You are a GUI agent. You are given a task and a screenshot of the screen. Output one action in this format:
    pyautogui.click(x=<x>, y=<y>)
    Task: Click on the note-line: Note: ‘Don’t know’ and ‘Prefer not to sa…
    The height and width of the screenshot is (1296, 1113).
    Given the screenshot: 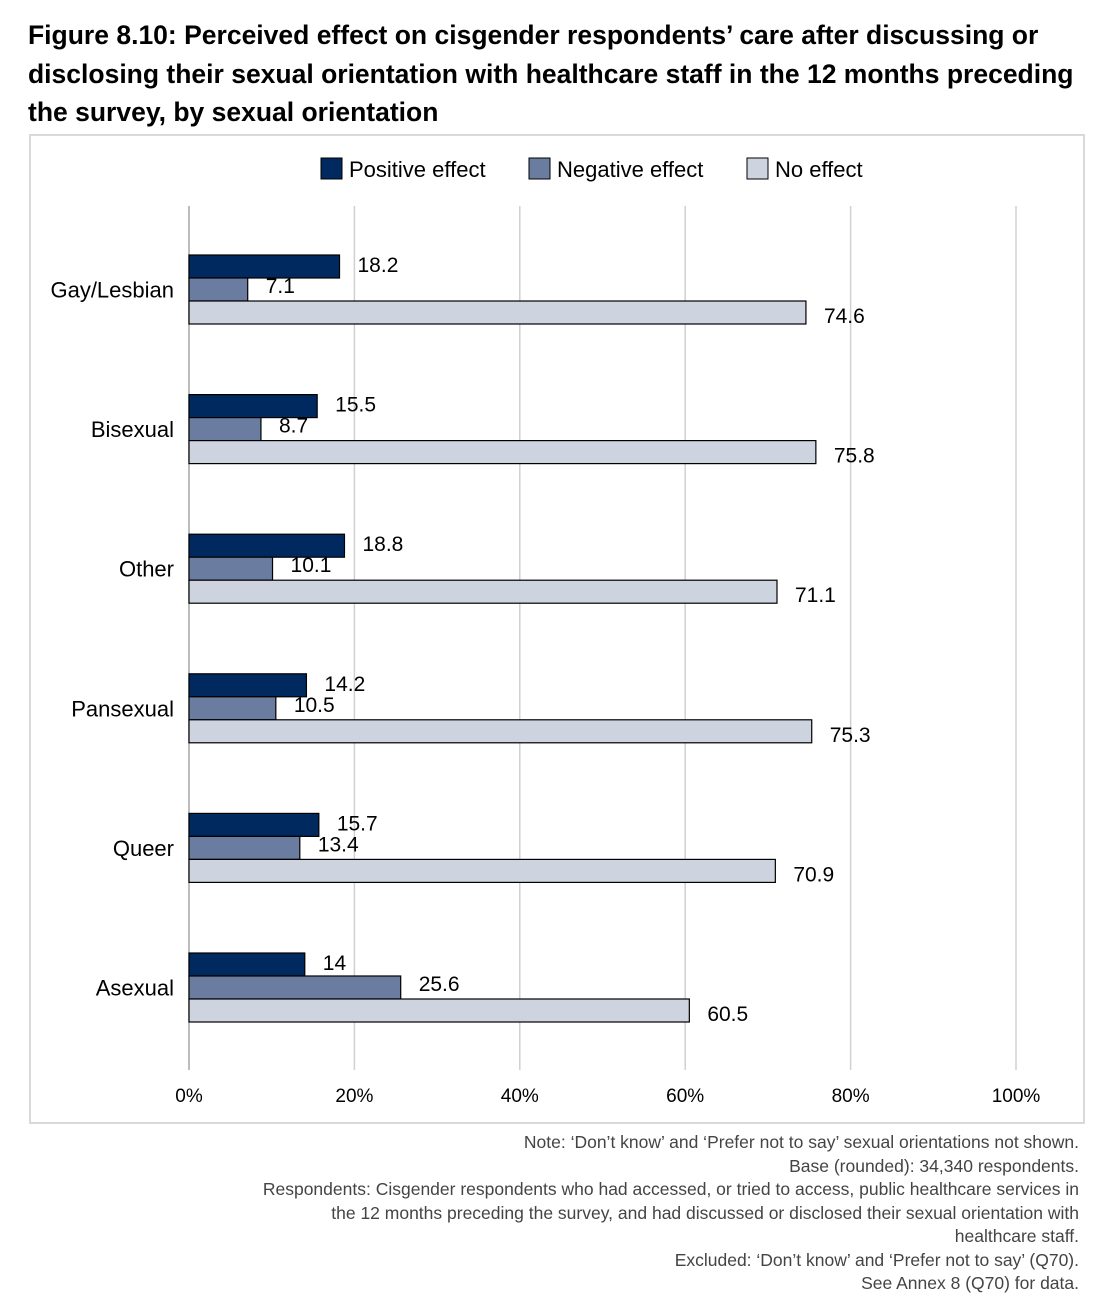 What is the action you would take?
    pyautogui.click(x=801, y=1142)
    